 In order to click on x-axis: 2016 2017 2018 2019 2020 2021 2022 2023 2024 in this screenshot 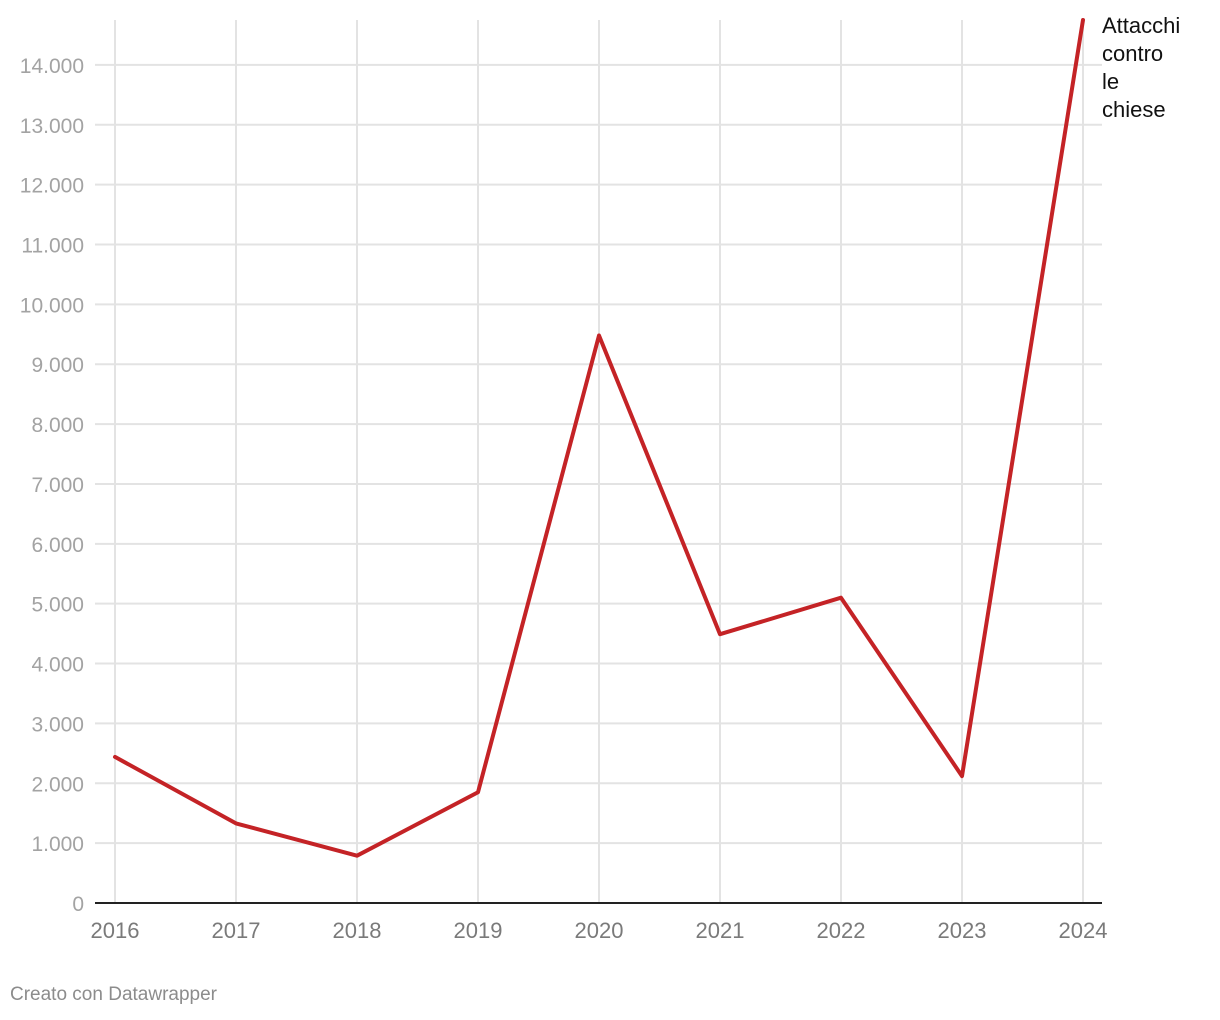, I will do `click(599, 922)`.